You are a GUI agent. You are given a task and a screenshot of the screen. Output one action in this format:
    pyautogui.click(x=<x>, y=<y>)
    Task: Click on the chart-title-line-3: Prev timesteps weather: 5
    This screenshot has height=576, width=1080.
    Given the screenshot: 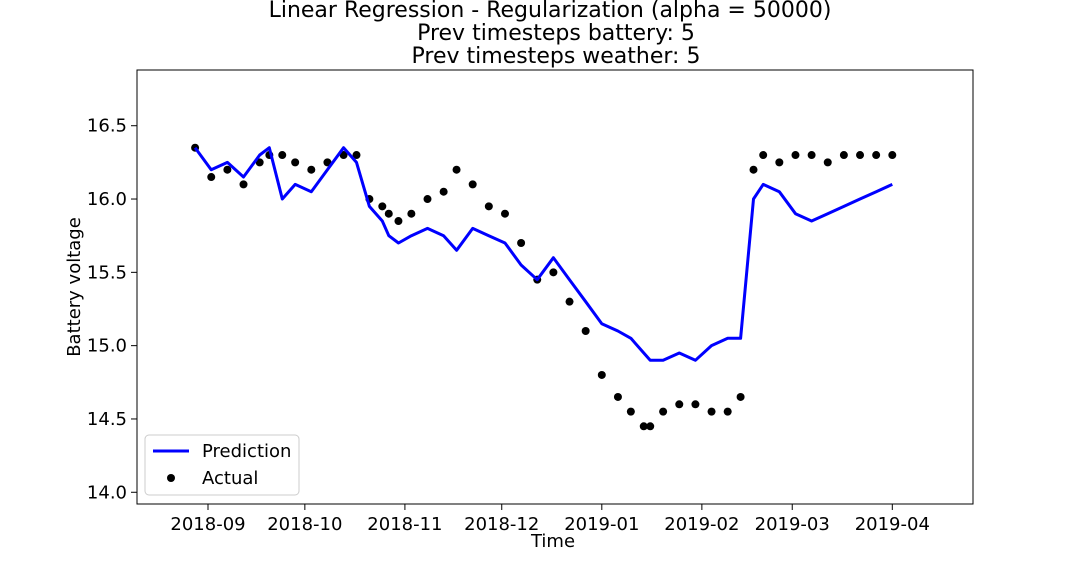 What is the action you would take?
    pyautogui.click(x=556, y=56)
    